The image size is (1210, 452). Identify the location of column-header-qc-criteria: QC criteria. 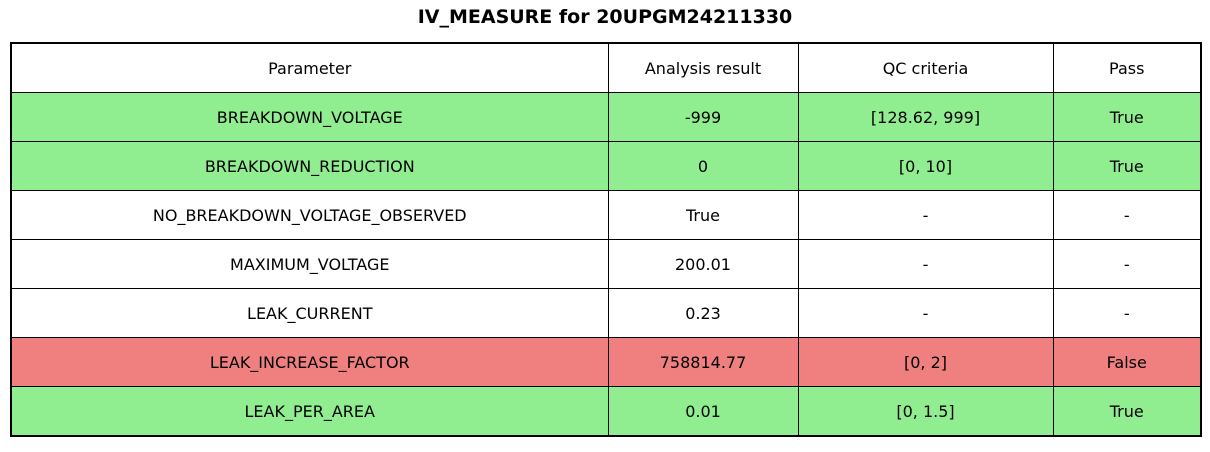
(925, 67).